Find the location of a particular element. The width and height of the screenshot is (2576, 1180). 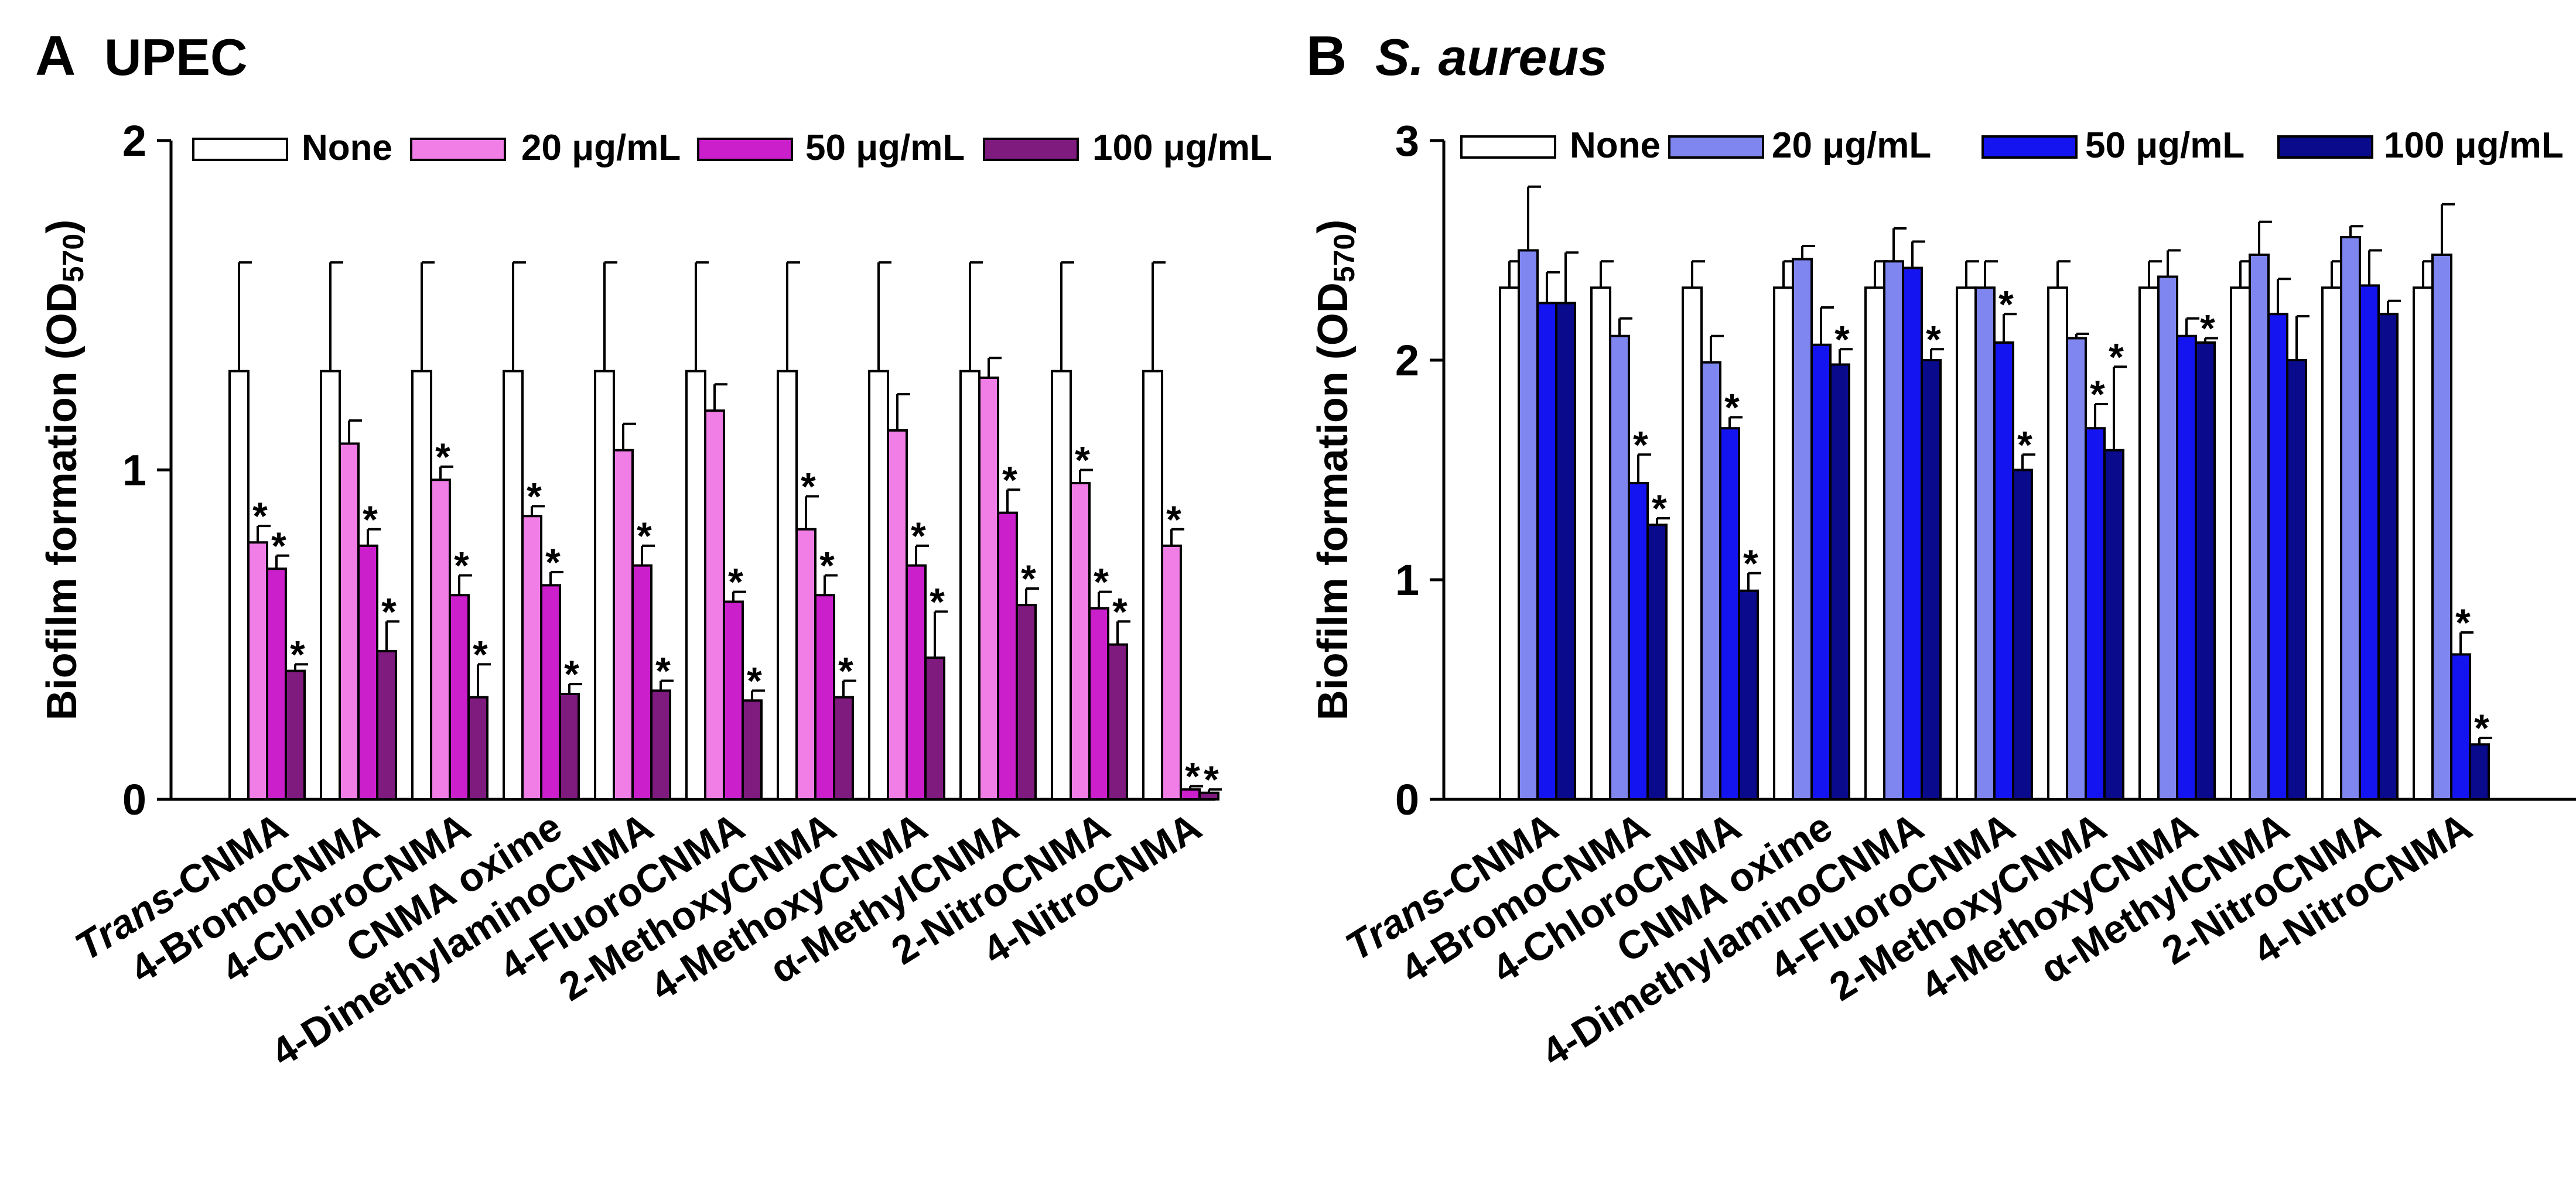

legend-label: None is located at coordinates (1616, 145).